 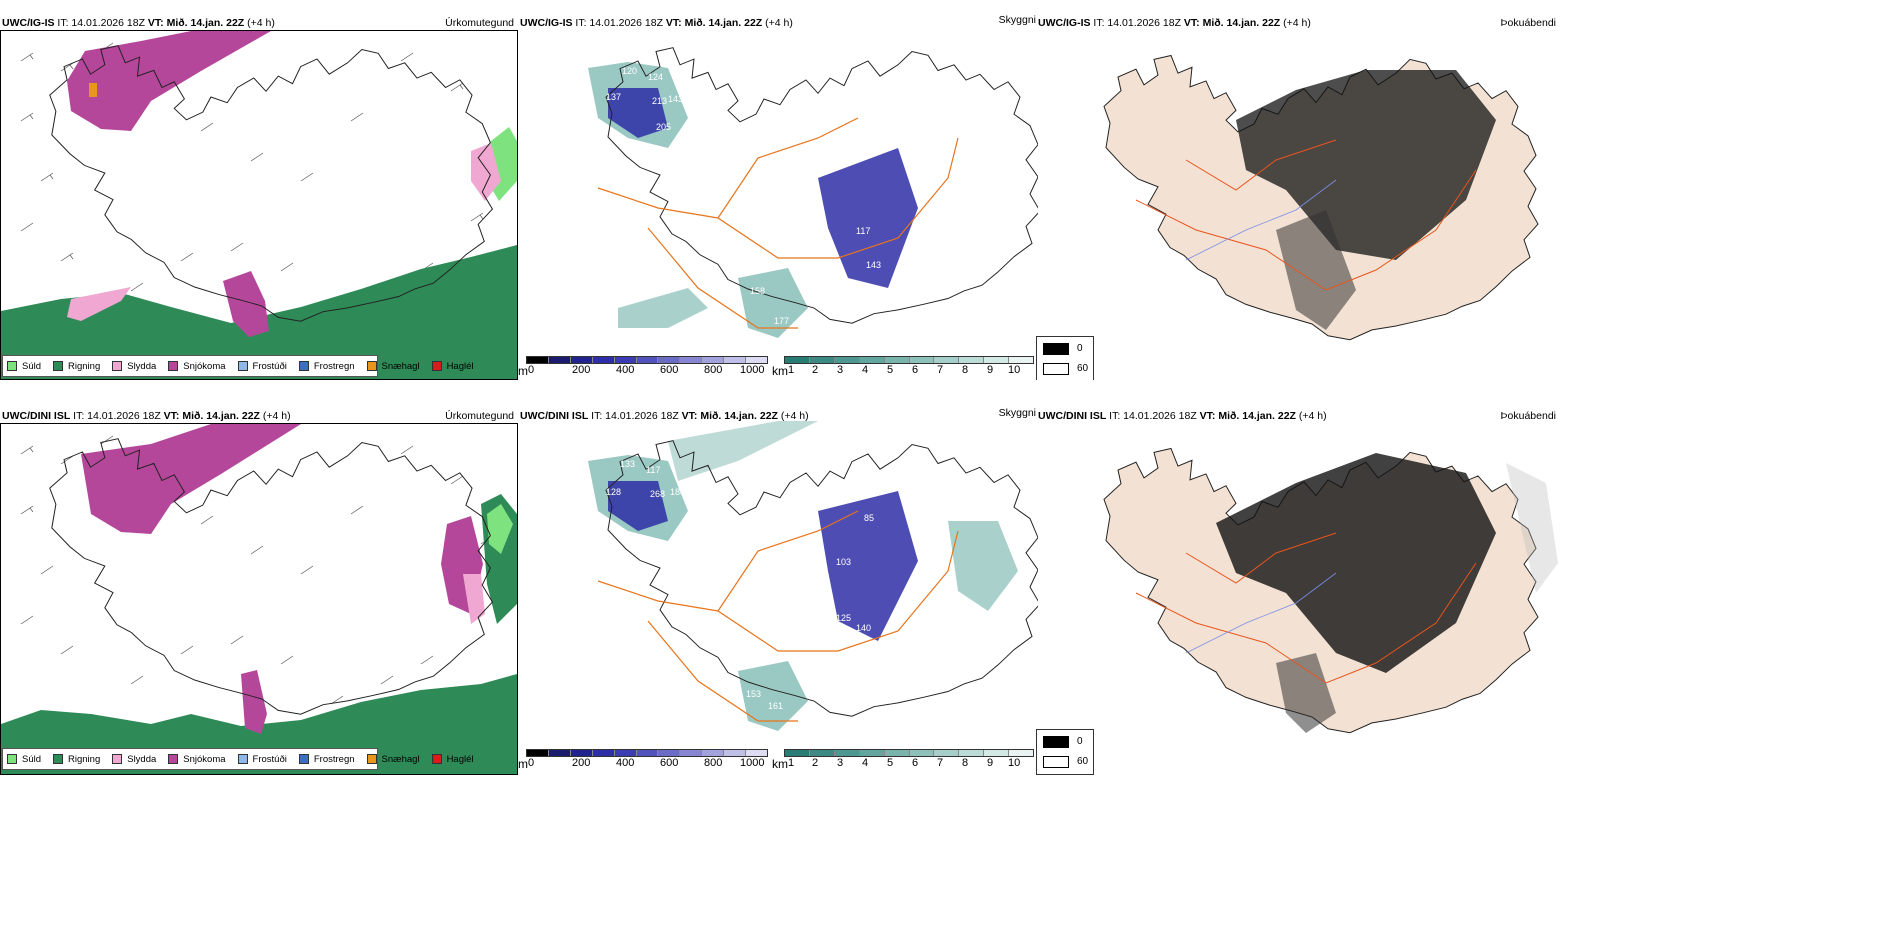 What do you see at coordinates (629, 71) in the screenshot?
I see `svg-text: 120` at bounding box center [629, 71].